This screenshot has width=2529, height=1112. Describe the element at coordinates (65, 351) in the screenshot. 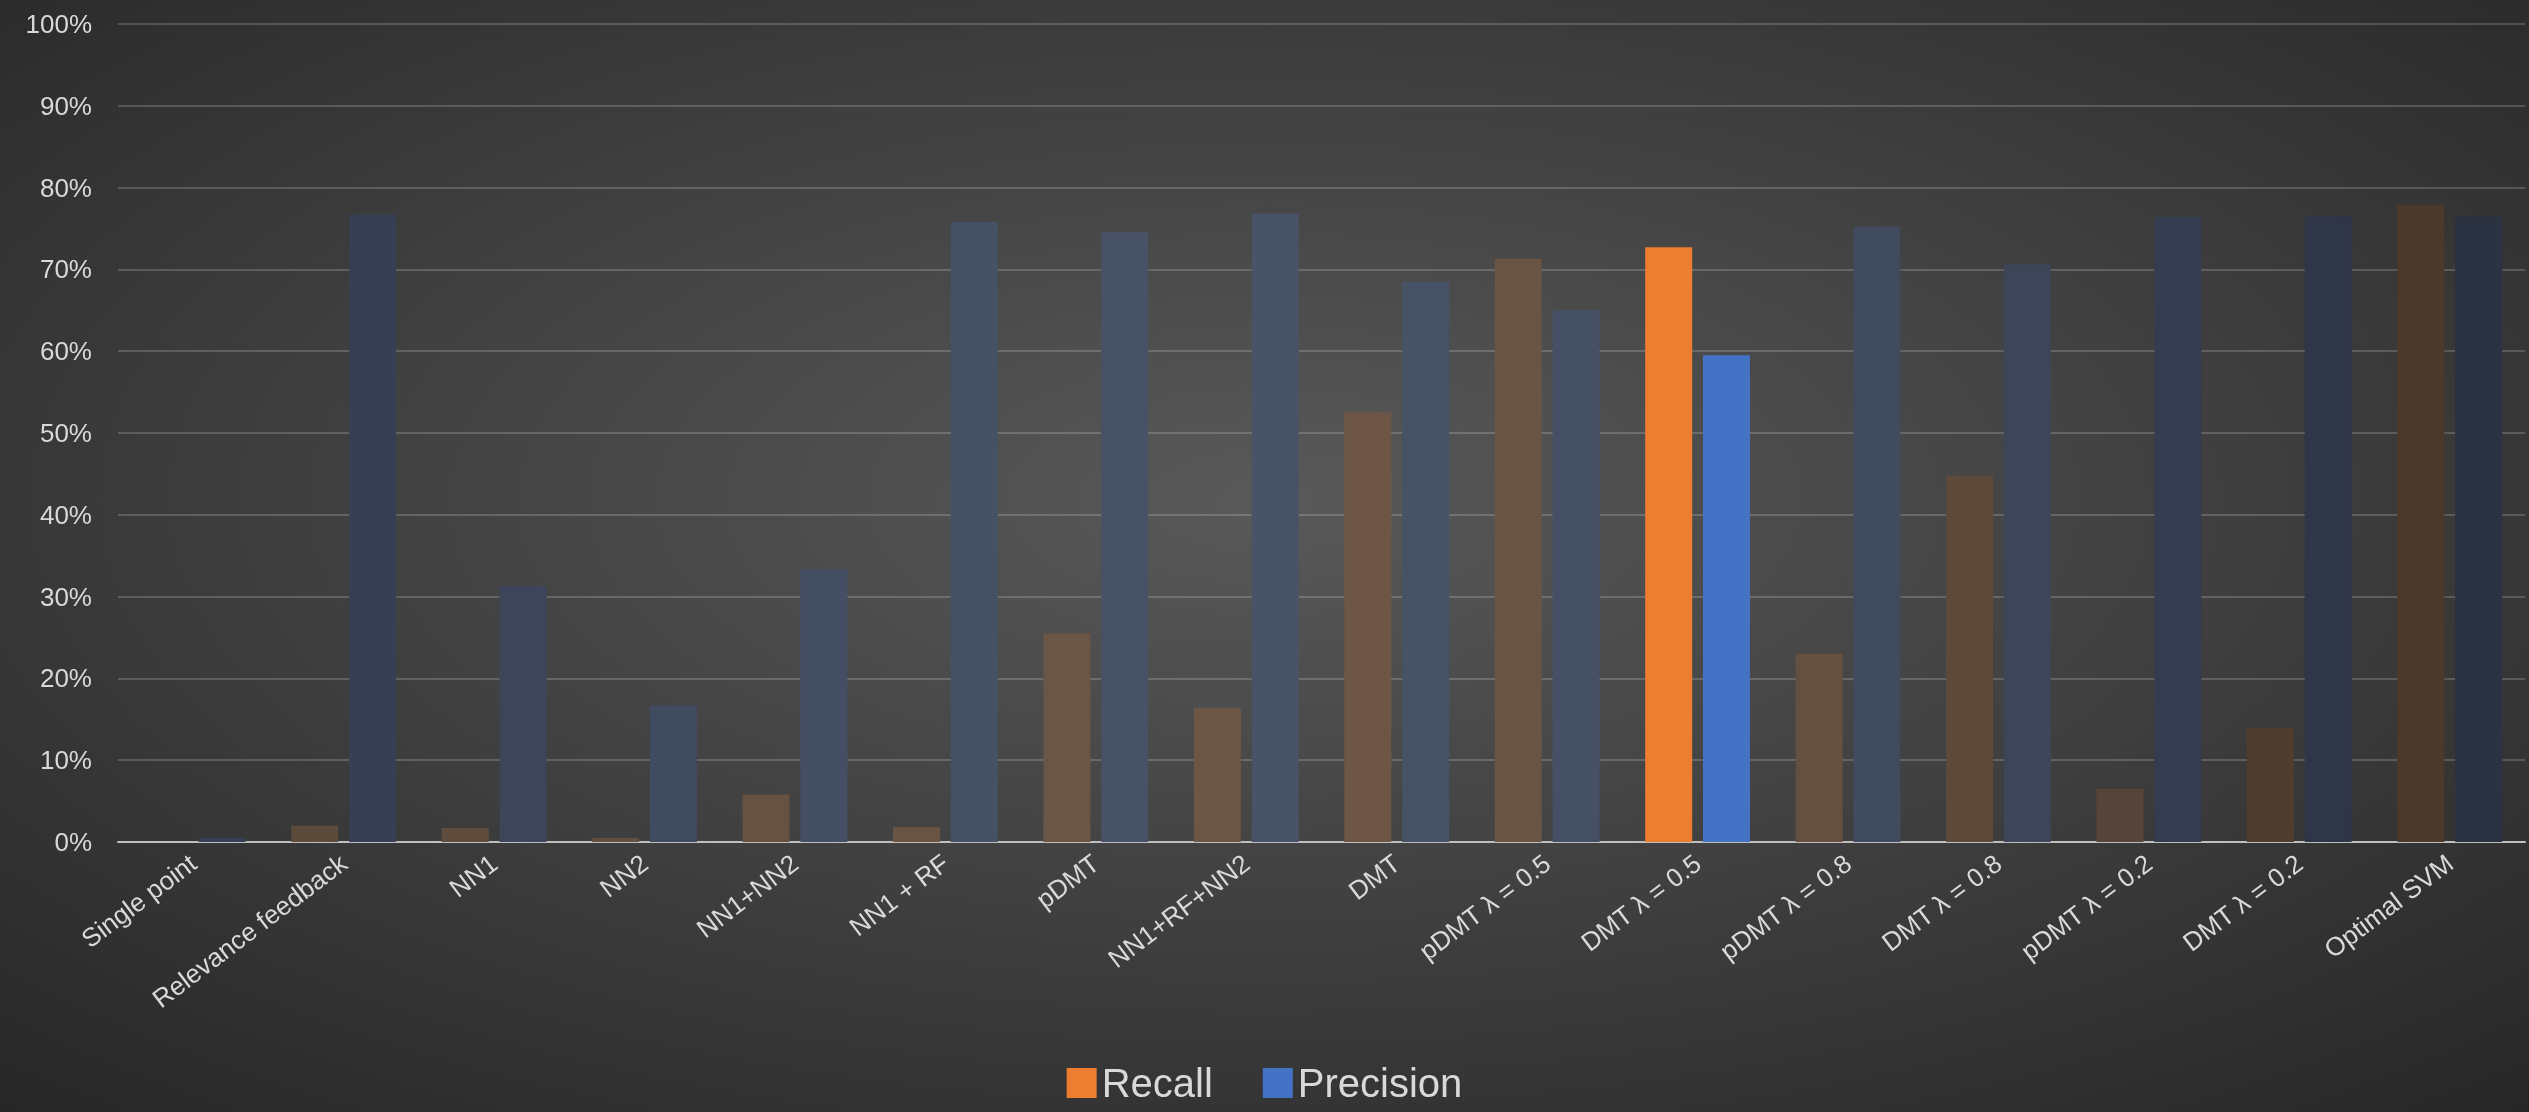

I see `y-tick-label: 60%` at that location.